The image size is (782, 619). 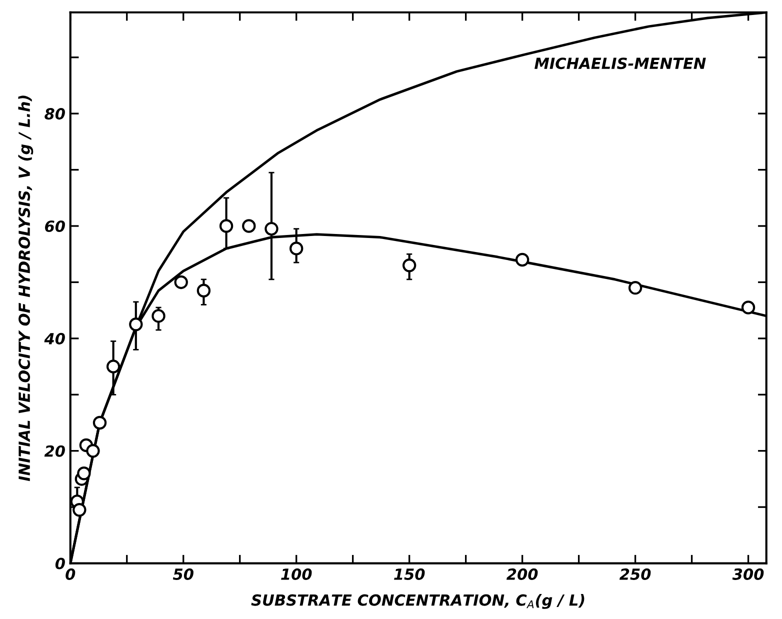 I want to click on x-tick-label: 300, so click(x=748, y=574).